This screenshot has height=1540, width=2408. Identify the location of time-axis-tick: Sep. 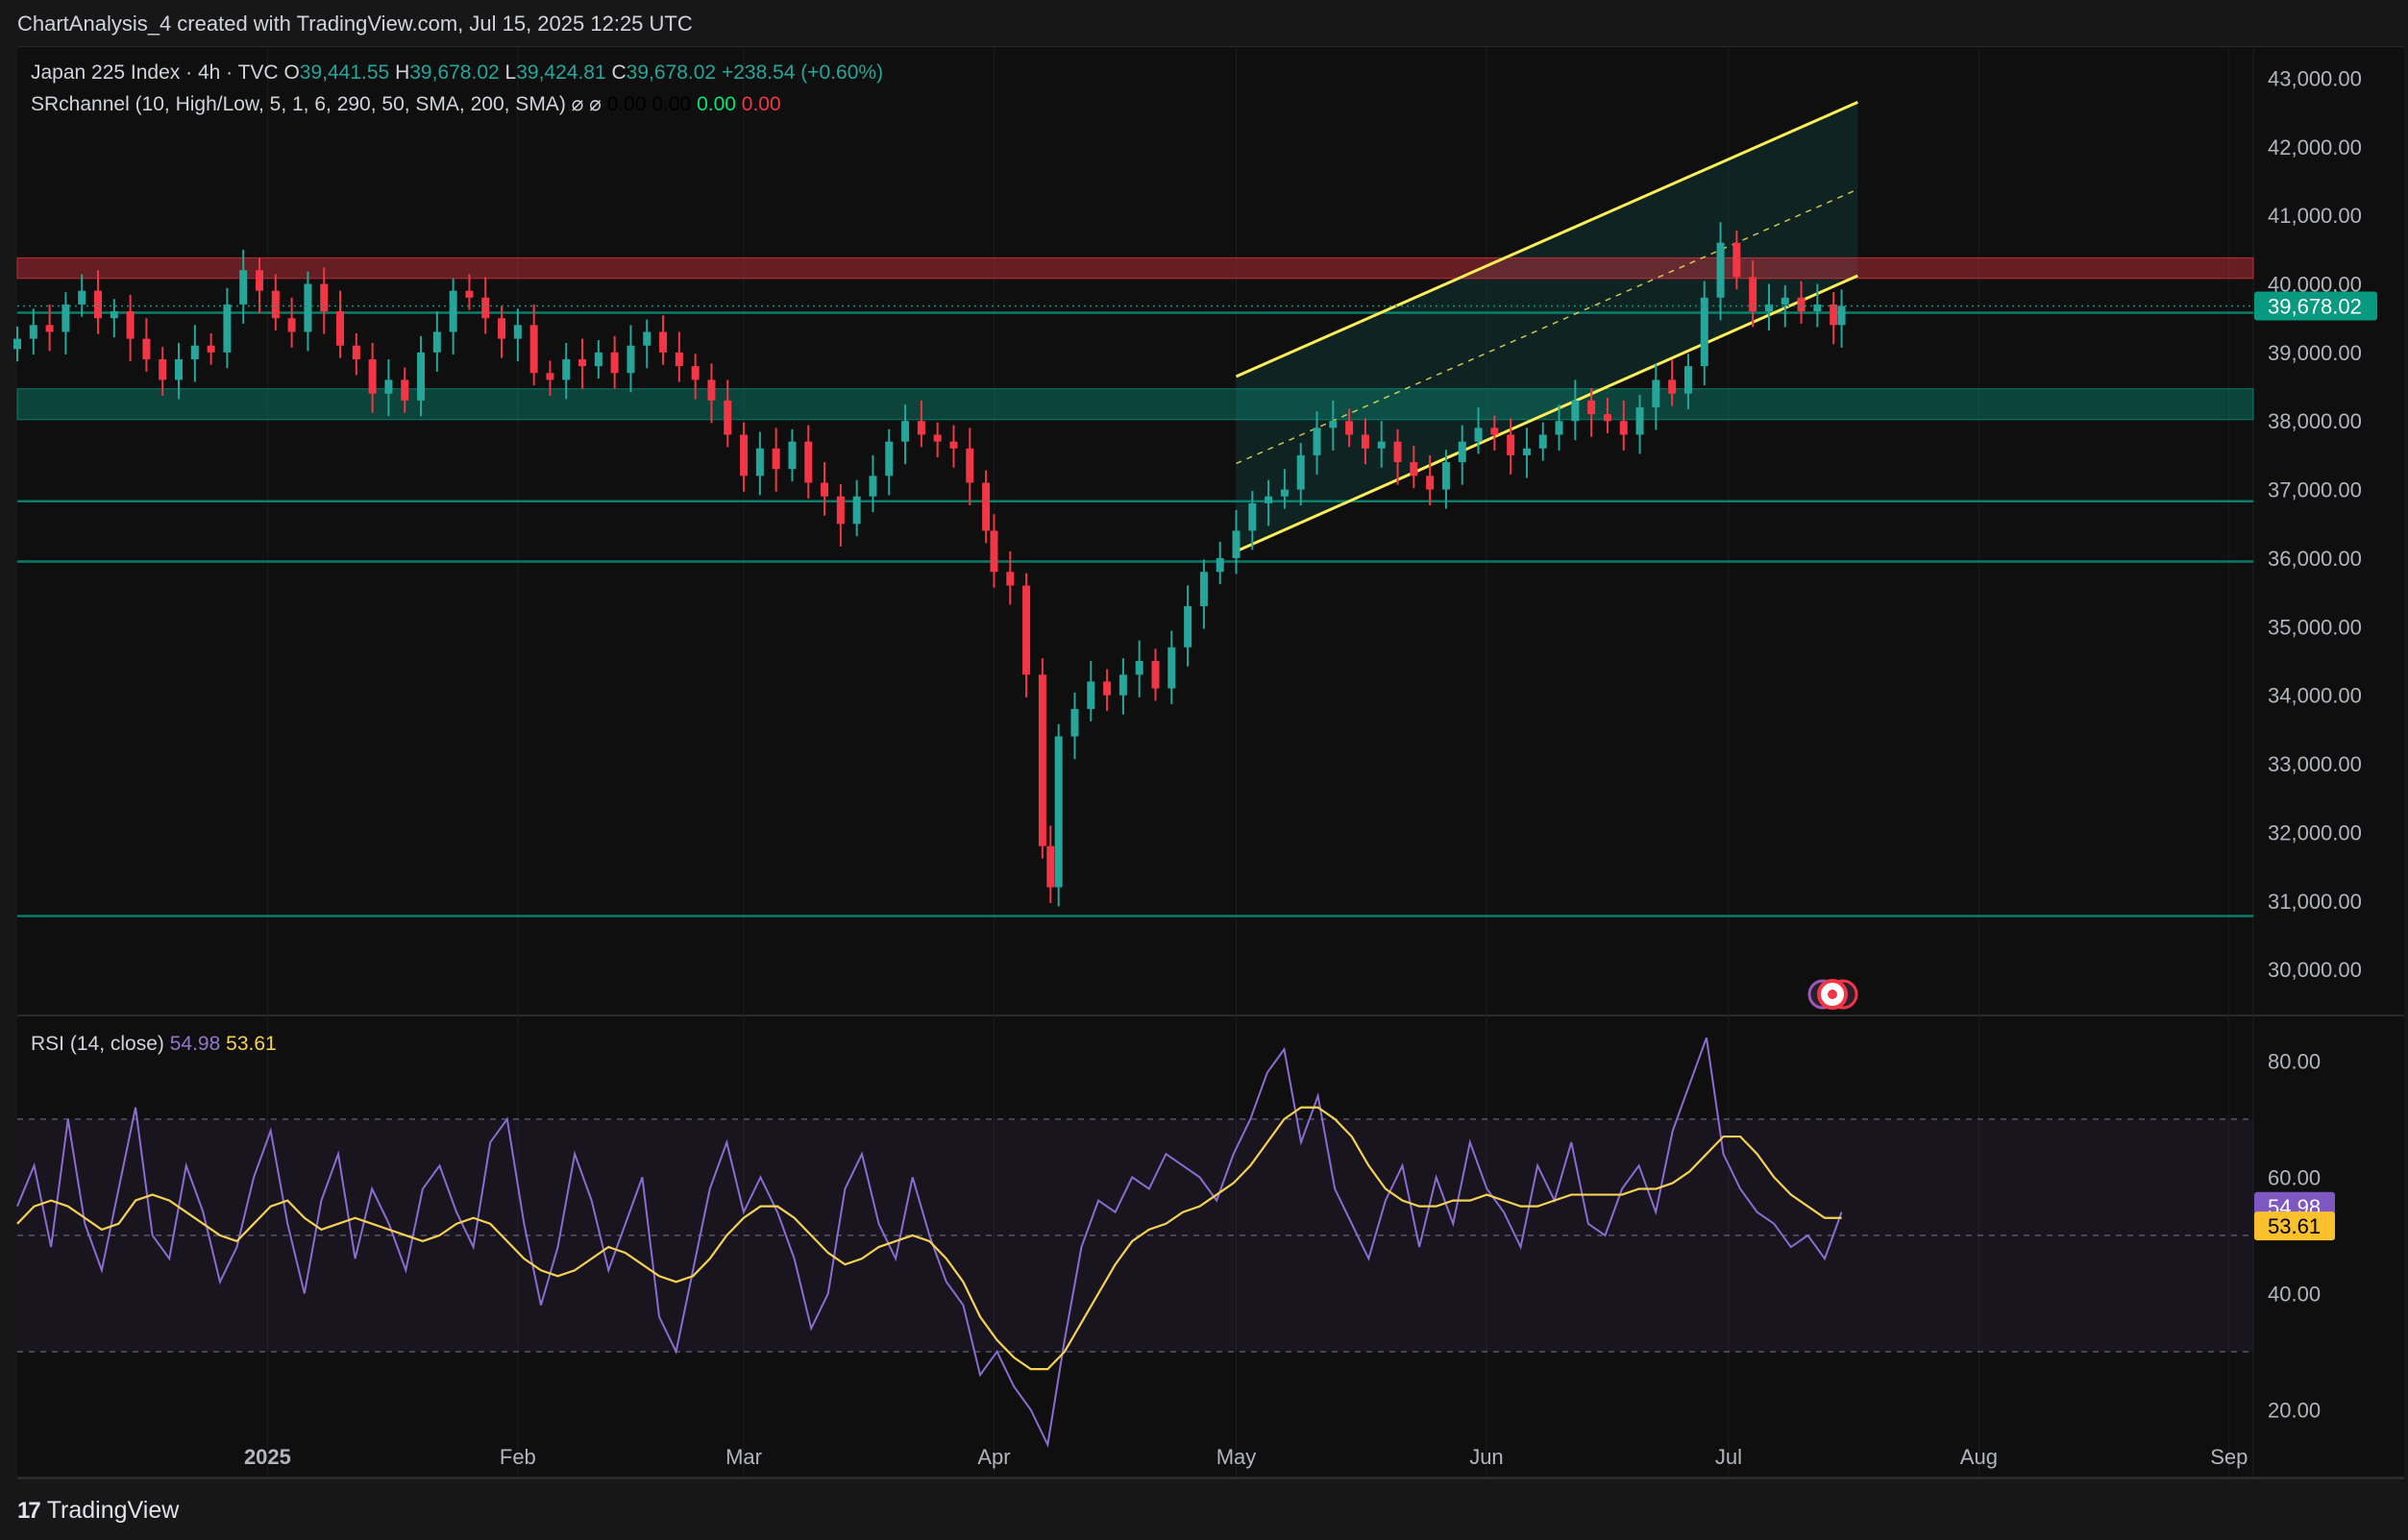
(2229, 1457).